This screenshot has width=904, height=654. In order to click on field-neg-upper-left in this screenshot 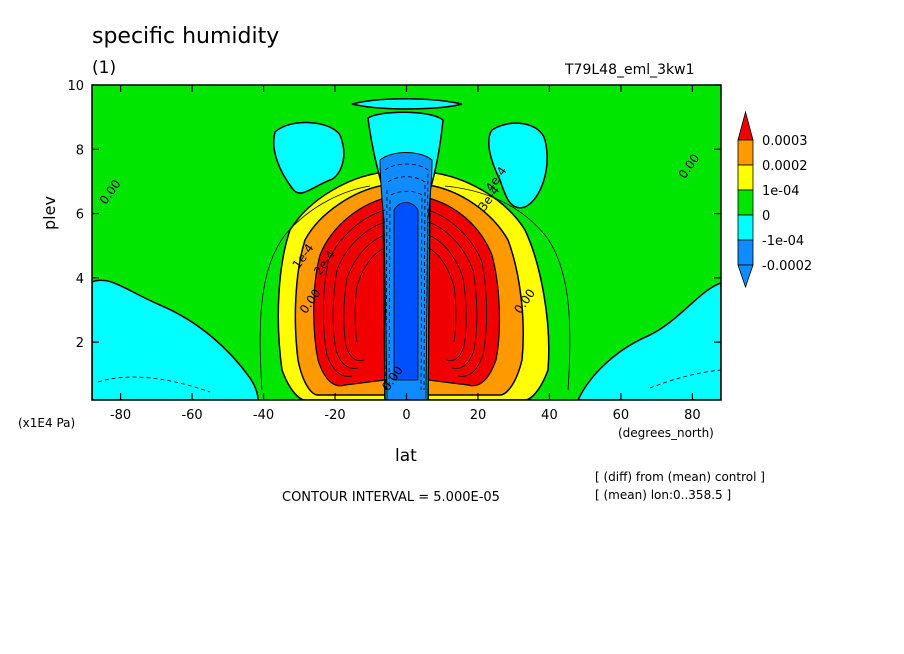, I will do `click(309, 157)`.